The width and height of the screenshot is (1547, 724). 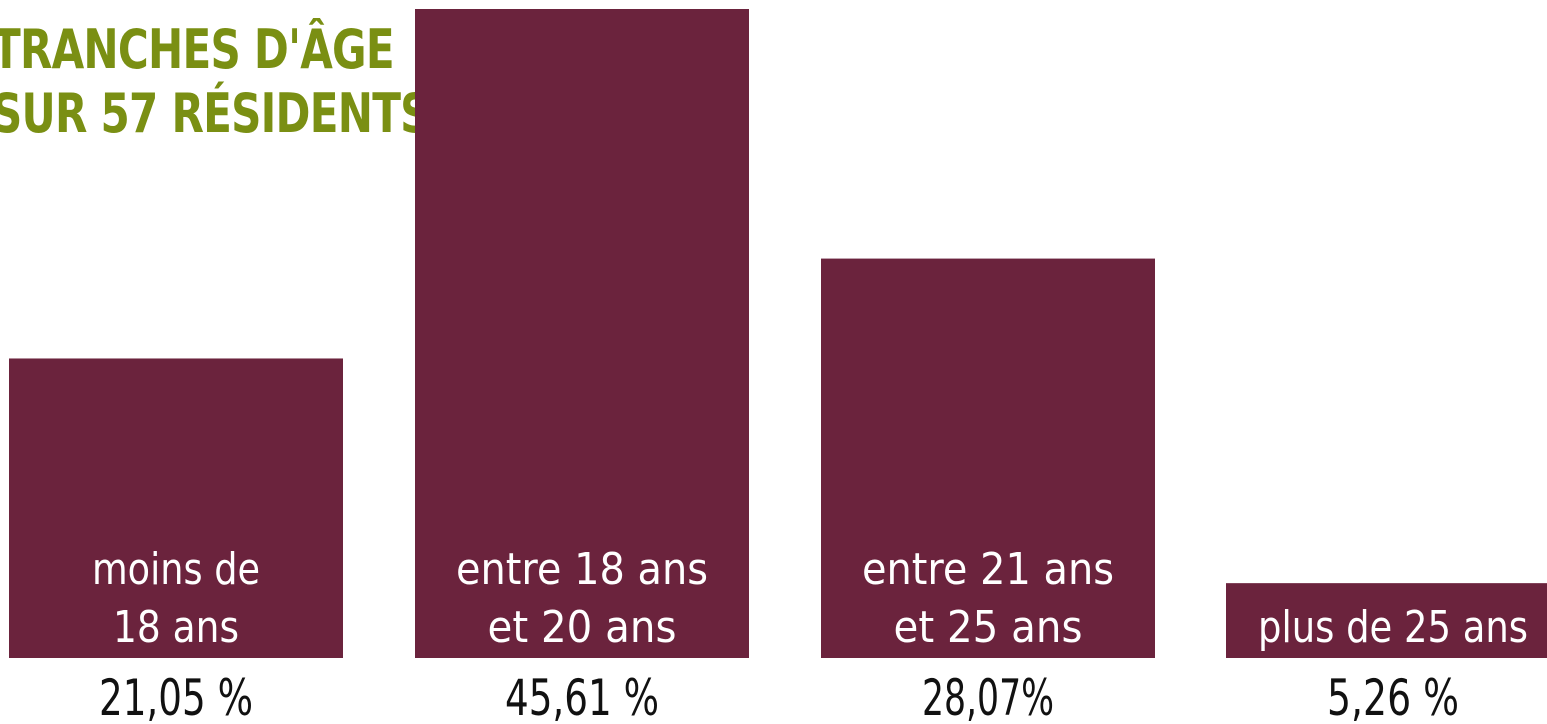 I want to click on bar-category-label-1: moins de 18 ans, so click(x=176, y=598).